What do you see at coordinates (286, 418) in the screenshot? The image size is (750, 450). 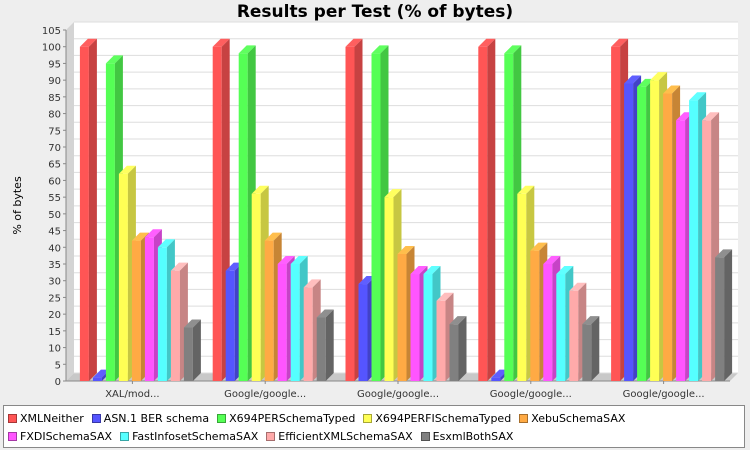 I see `legend-item: X694PERSchemaTyped` at bounding box center [286, 418].